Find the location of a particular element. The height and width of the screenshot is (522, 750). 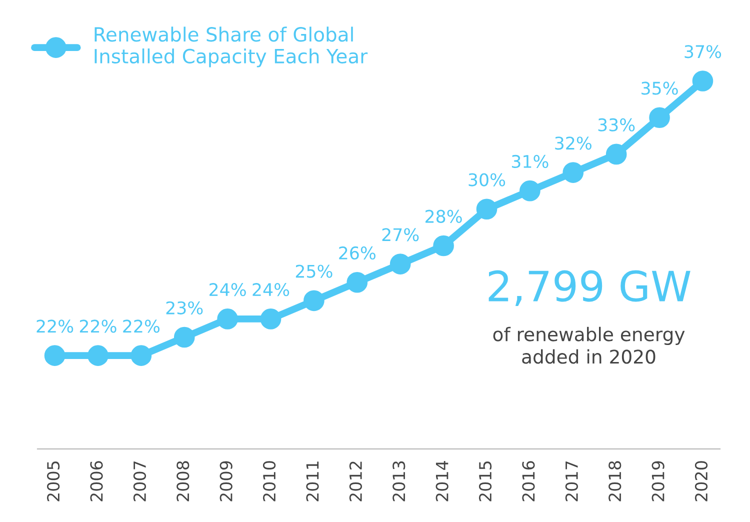

data-label: 32% is located at coordinates (573, 143).